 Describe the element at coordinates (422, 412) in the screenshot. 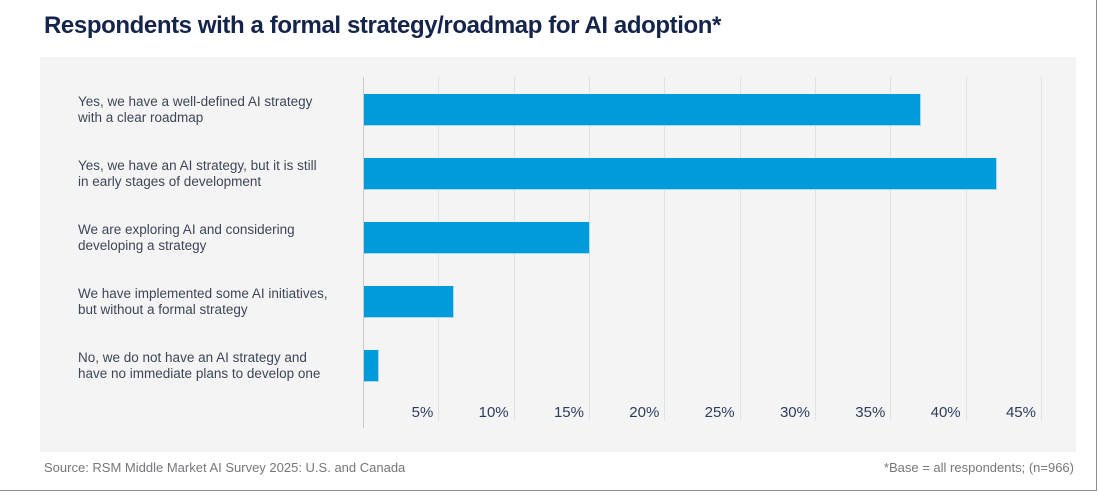

I see `x-tick-label: 5%` at that location.